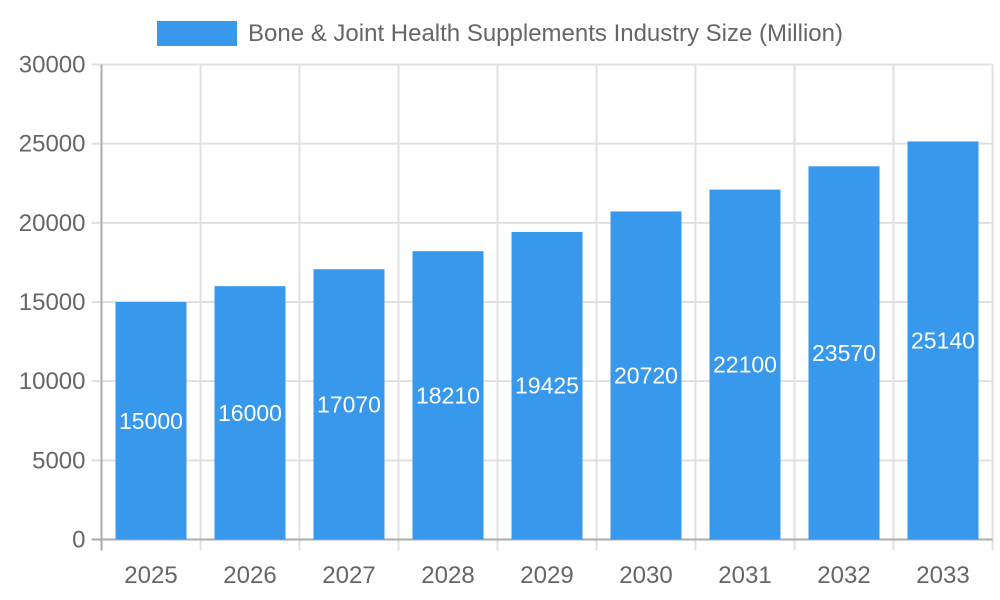 This screenshot has height=600, width=1000. Describe the element at coordinates (52, 223) in the screenshot. I see `y-tick-label-20000: 20000` at that location.